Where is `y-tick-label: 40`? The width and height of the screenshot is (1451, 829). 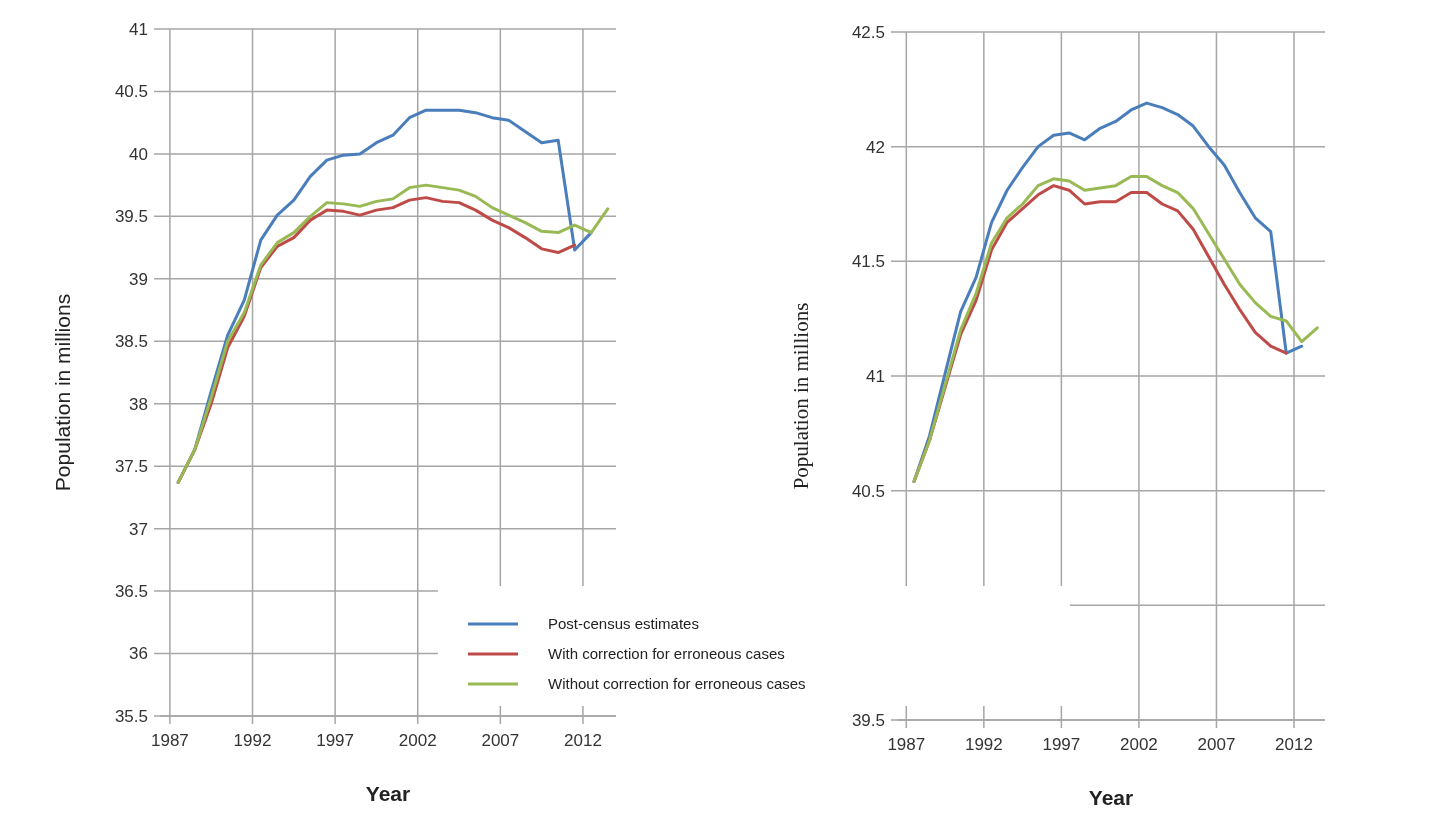
y-tick-label: 40 is located at coordinates (138, 154).